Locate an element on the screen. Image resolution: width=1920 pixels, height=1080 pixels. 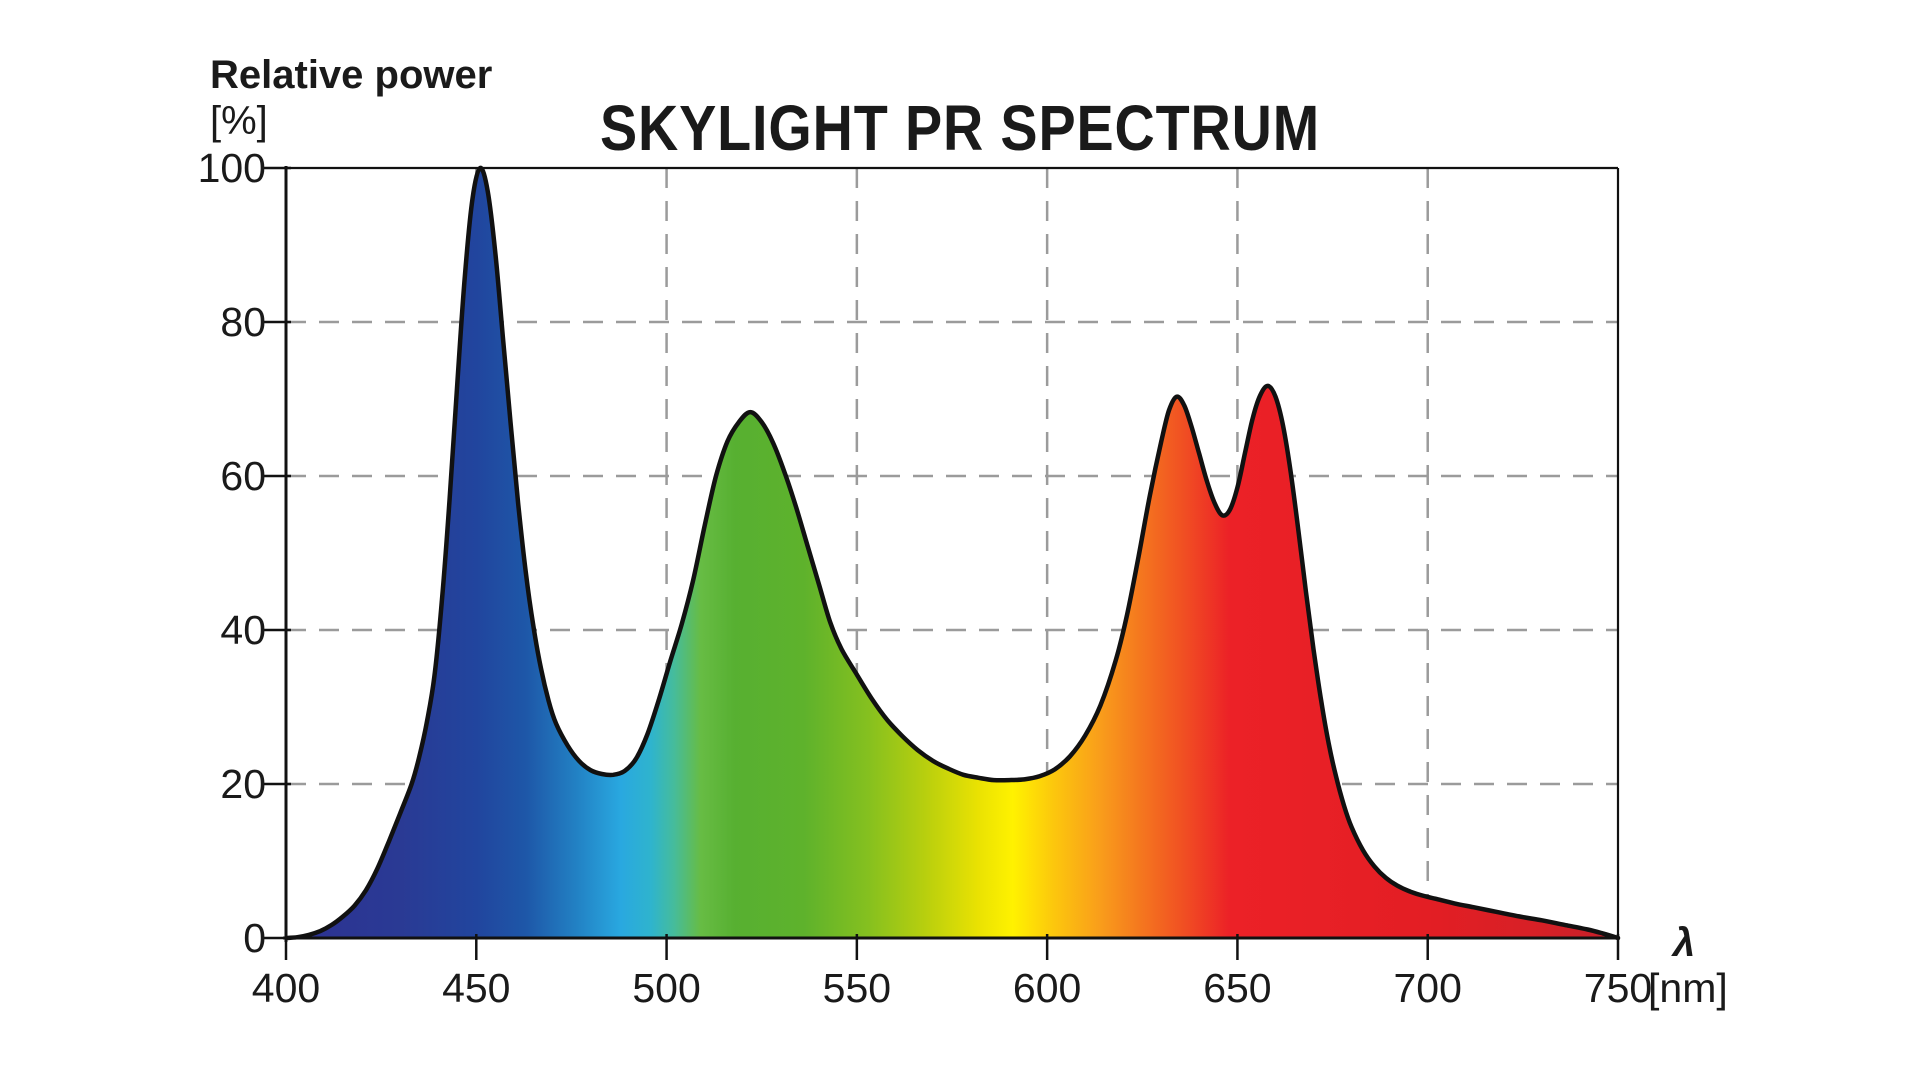
x-tick-label: 500 is located at coordinates (666, 988).